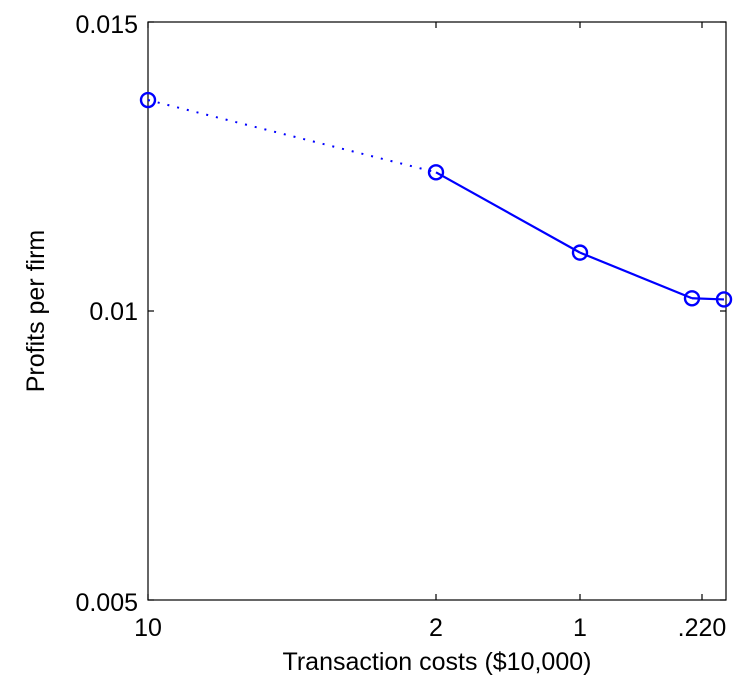  I want to click on x-tick-label-220: .220, so click(702, 628).